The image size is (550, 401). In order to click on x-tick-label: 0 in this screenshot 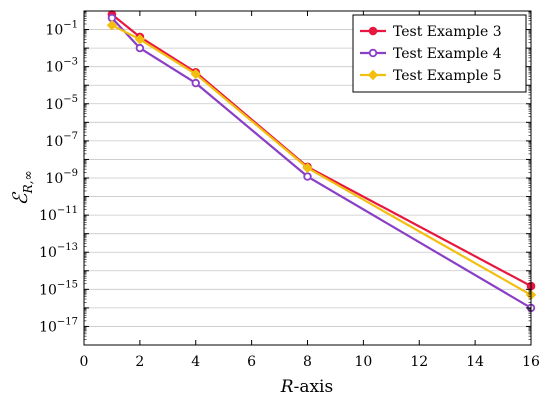, I will do `click(84, 362)`.